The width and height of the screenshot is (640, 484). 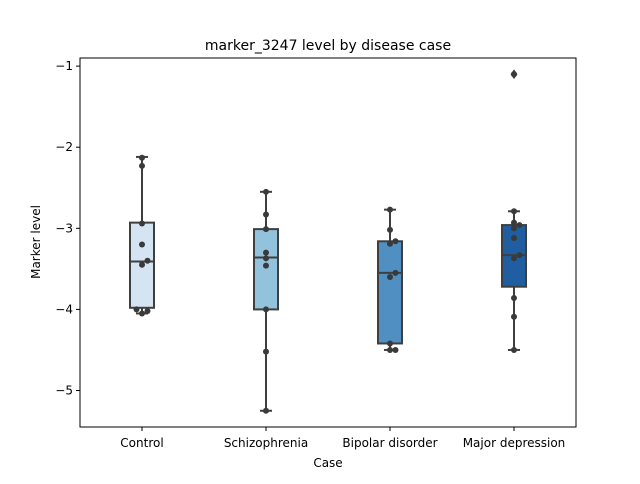 I want to click on y-tick-label: −4, so click(x=64, y=309).